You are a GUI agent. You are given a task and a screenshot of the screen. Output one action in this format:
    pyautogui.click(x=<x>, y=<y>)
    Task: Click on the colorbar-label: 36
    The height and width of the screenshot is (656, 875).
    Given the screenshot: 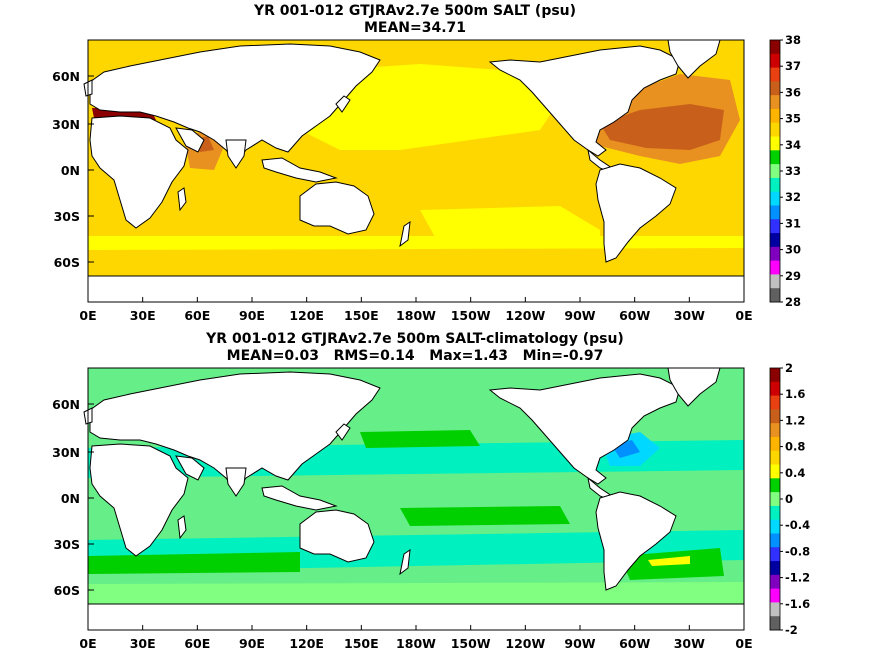 What is the action you would take?
    pyautogui.click(x=793, y=92)
    